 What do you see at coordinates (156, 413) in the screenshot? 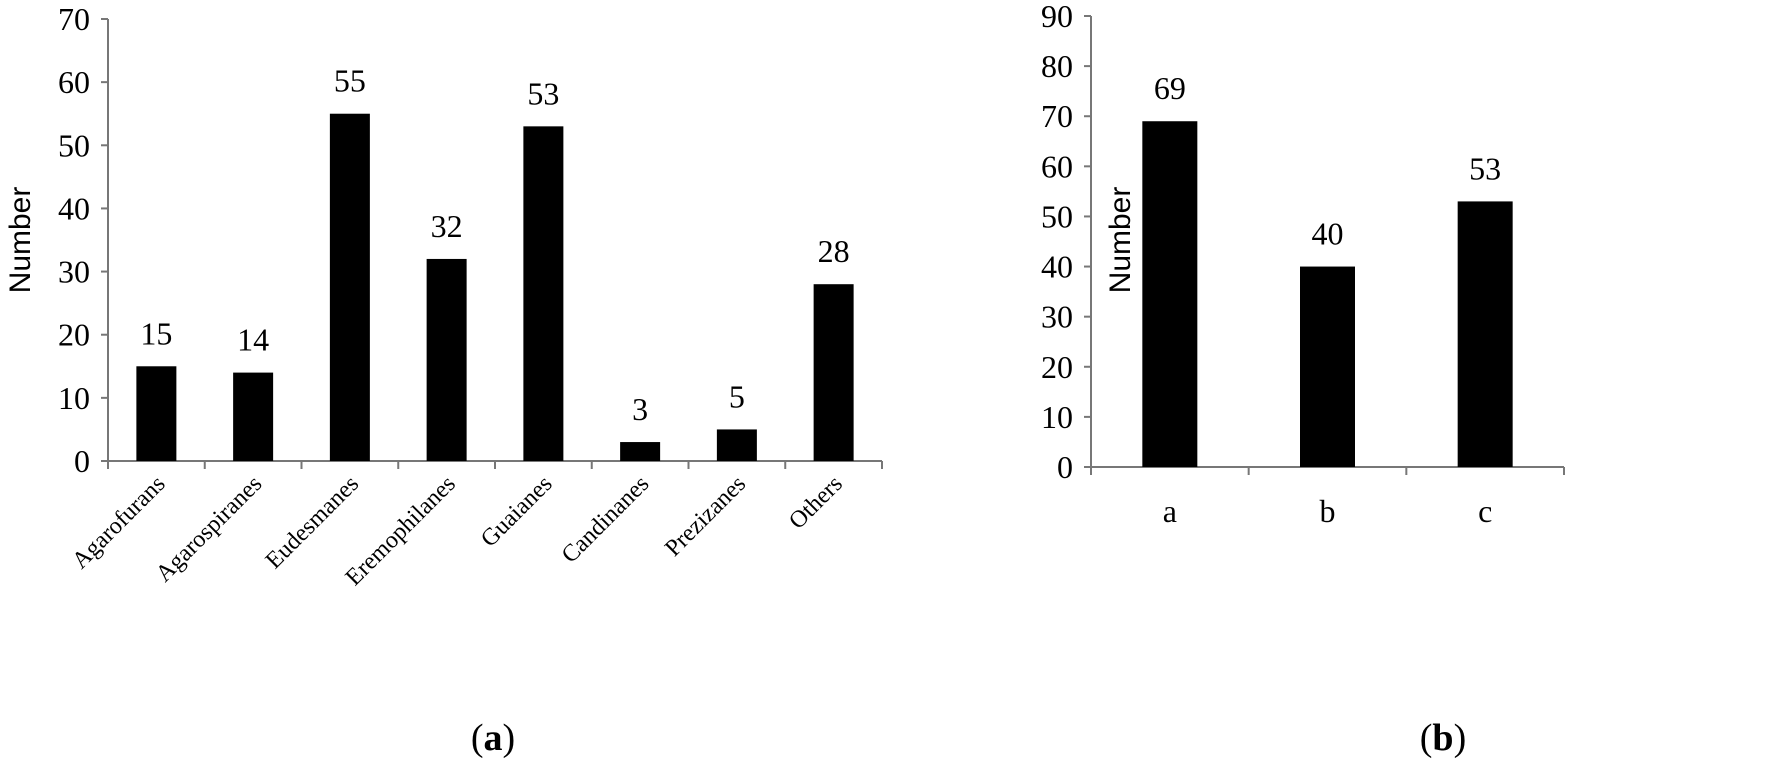
I see `bar-agarofurans` at bounding box center [156, 413].